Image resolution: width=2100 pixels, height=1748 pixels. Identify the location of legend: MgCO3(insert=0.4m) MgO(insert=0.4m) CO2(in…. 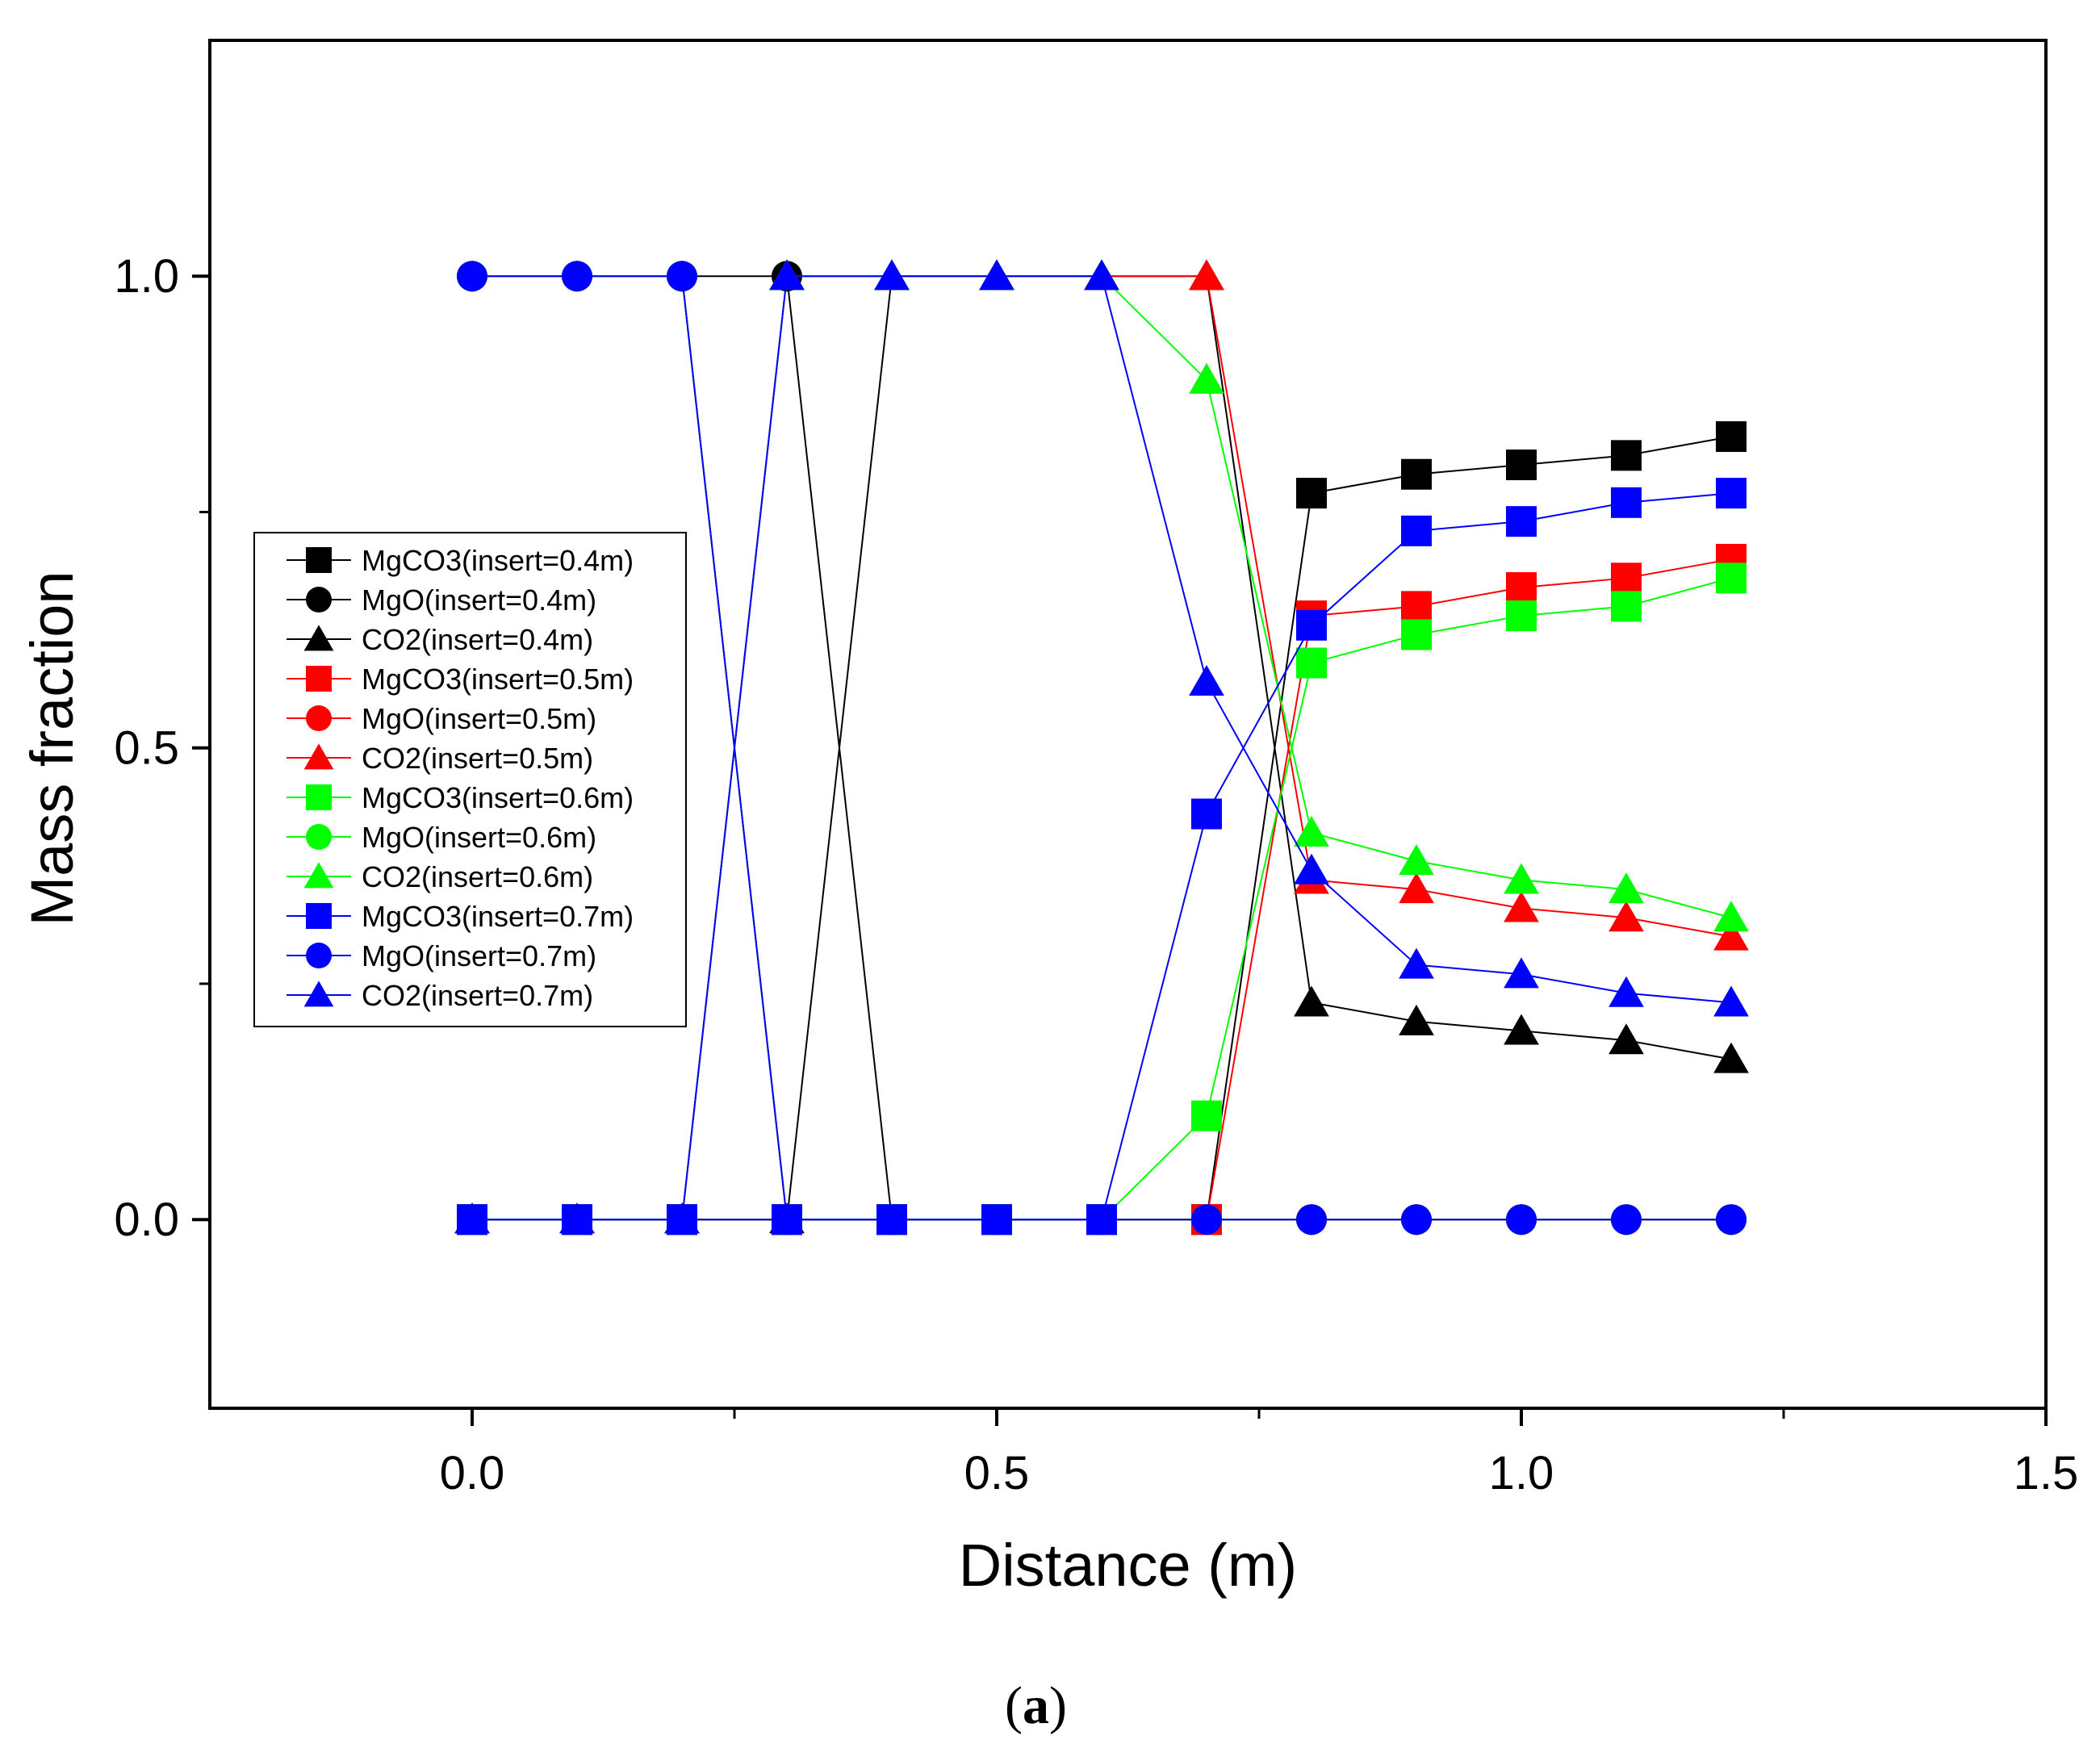
(470, 779).